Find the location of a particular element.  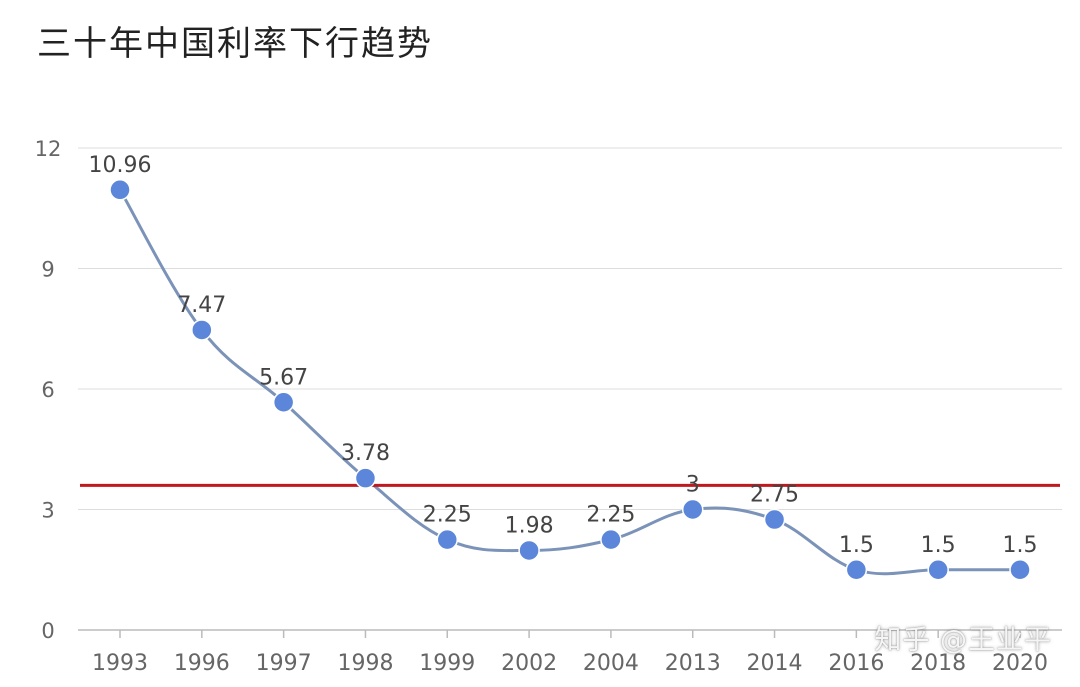

watermark: 知乎 @王业平 is located at coordinates (963, 640).